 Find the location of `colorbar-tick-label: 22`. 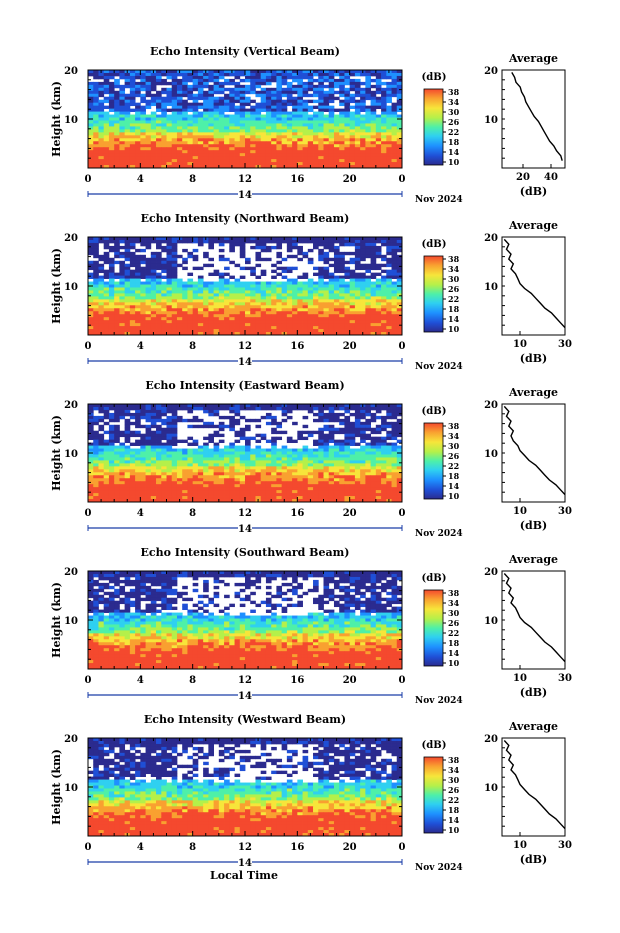

colorbar-tick-label: 22 is located at coordinates (453, 299).